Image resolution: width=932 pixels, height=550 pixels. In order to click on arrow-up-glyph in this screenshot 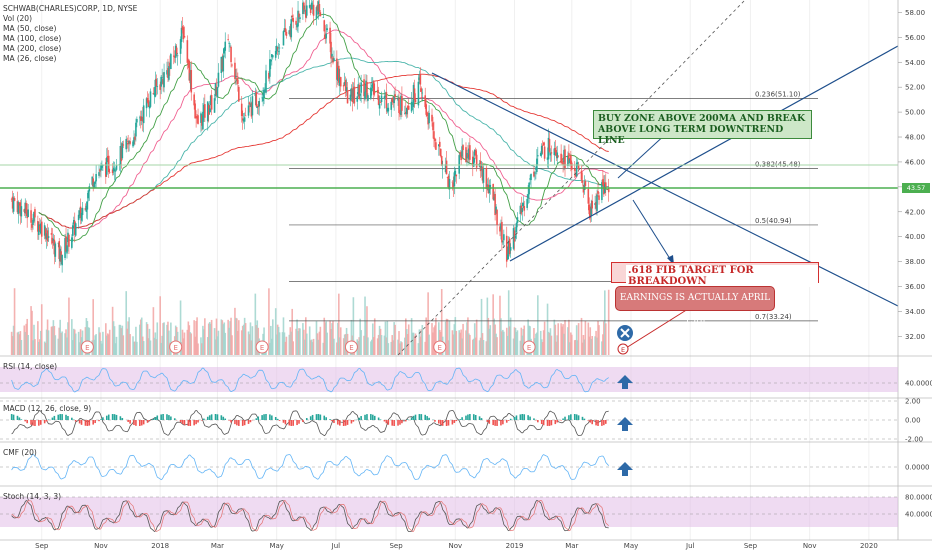, I will do `click(625, 424)`.